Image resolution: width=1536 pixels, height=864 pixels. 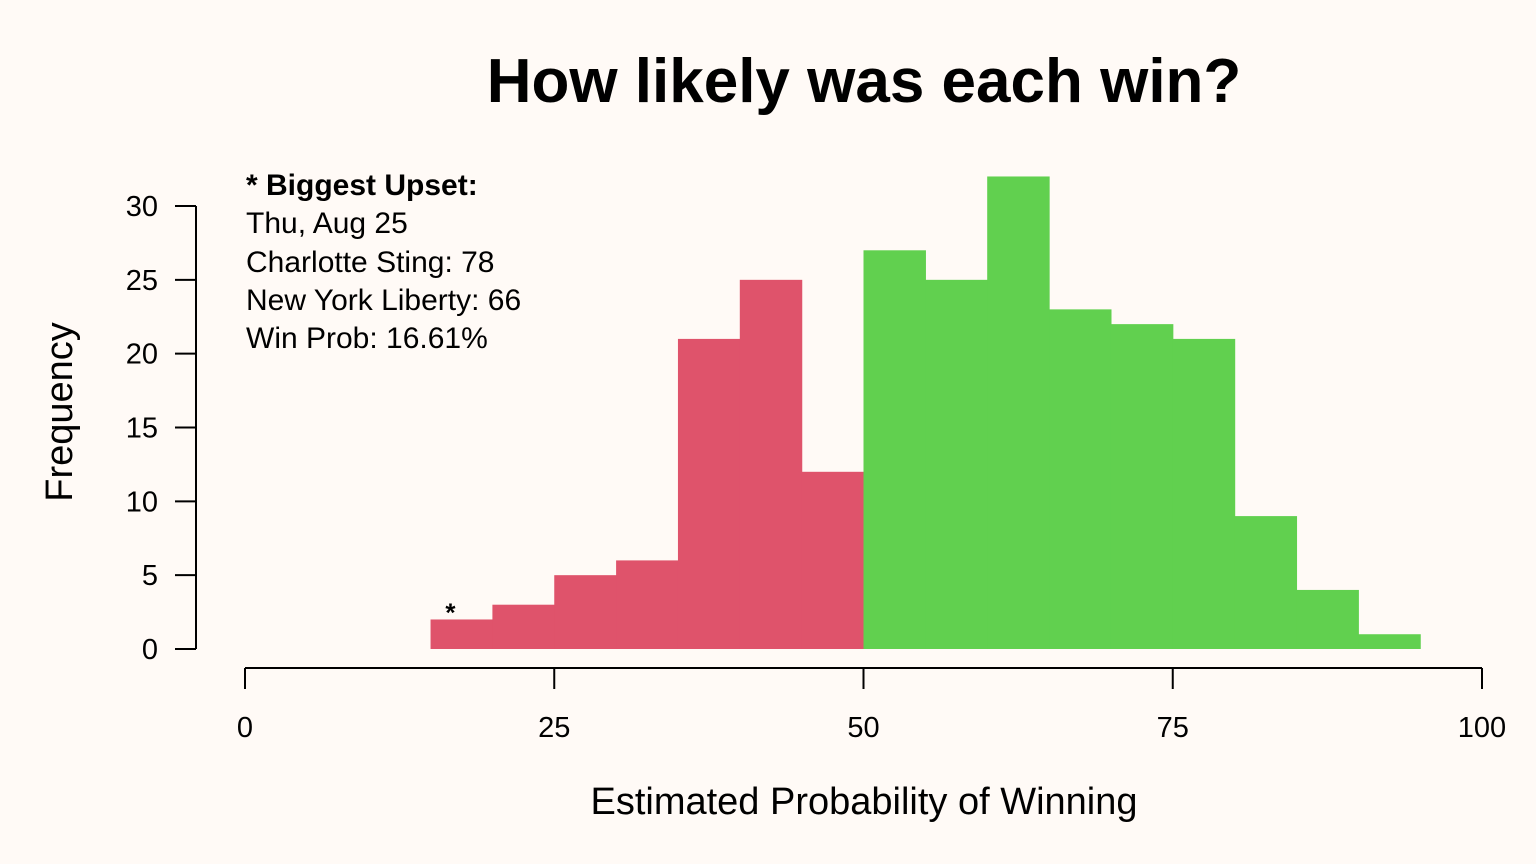 What do you see at coordinates (367, 338) in the screenshot?
I see `annotation-line-win-prob: Win Prob: 16.61%` at bounding box center [367, 338].